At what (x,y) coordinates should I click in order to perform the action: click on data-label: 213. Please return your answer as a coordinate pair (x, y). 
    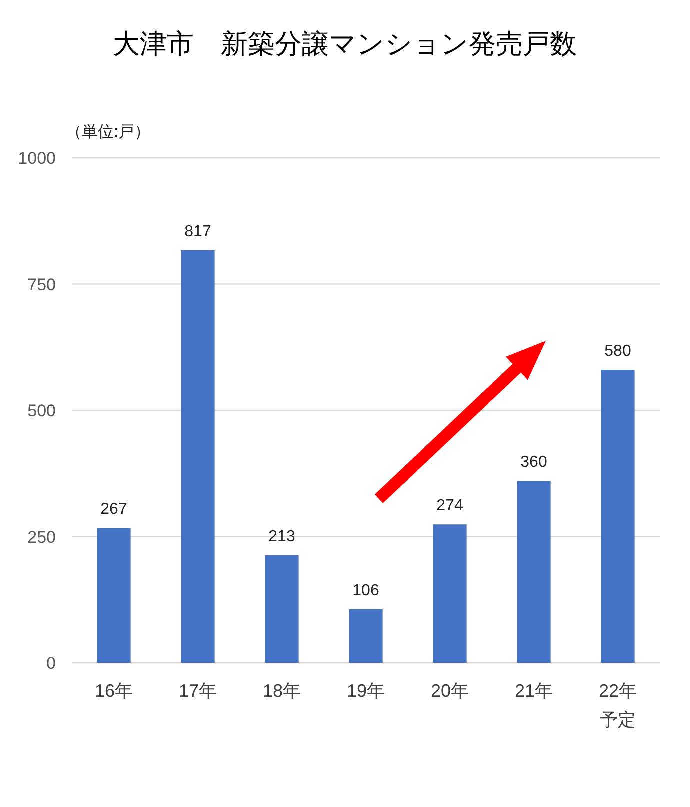
    Looking at the image, I should click on (282, 537).